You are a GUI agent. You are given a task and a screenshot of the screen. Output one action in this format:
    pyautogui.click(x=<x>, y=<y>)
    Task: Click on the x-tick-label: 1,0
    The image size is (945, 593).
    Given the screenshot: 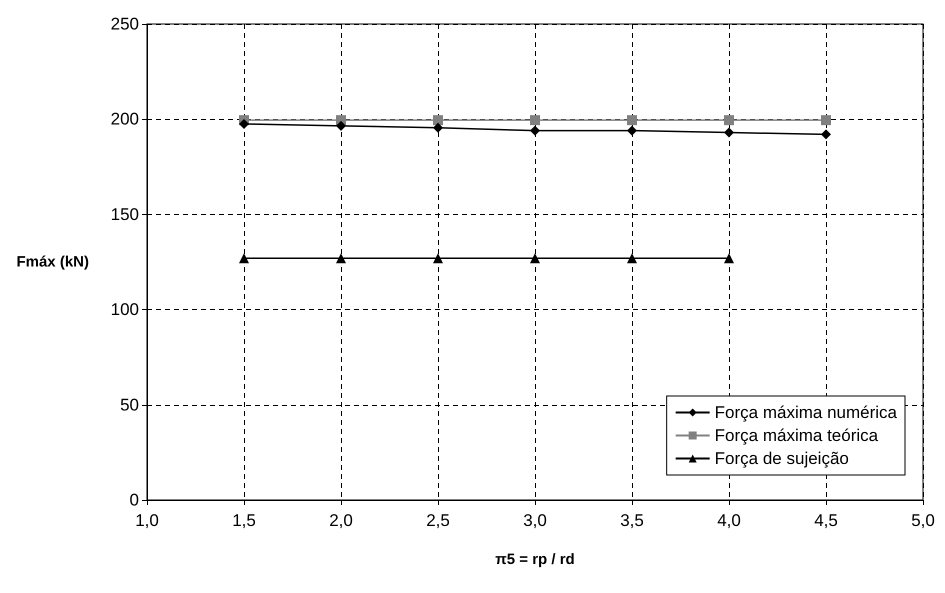 What is the action you would take?
    pyautogui.click(x=147, y=520)
    